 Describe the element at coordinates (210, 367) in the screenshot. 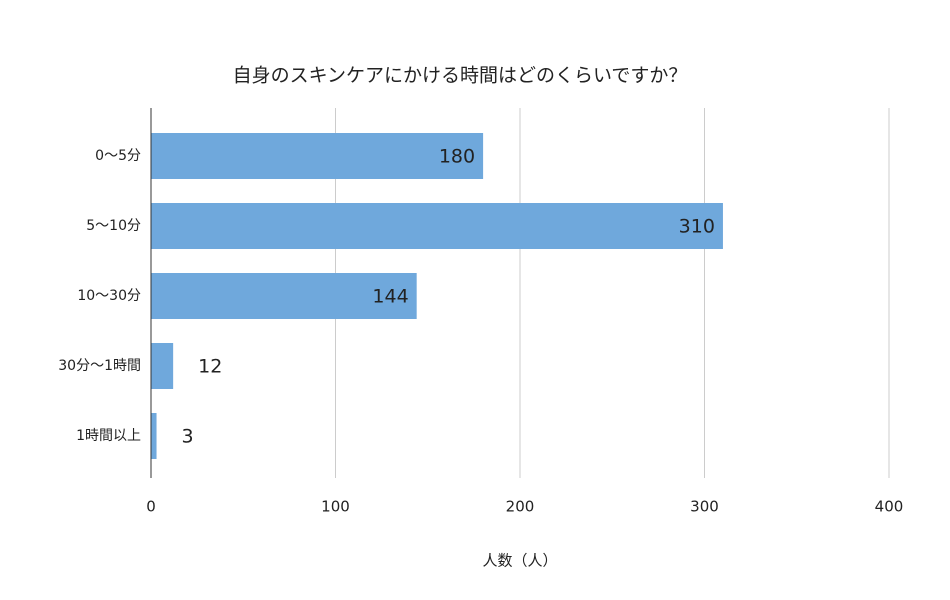

I see `value-label: 12` at that location.